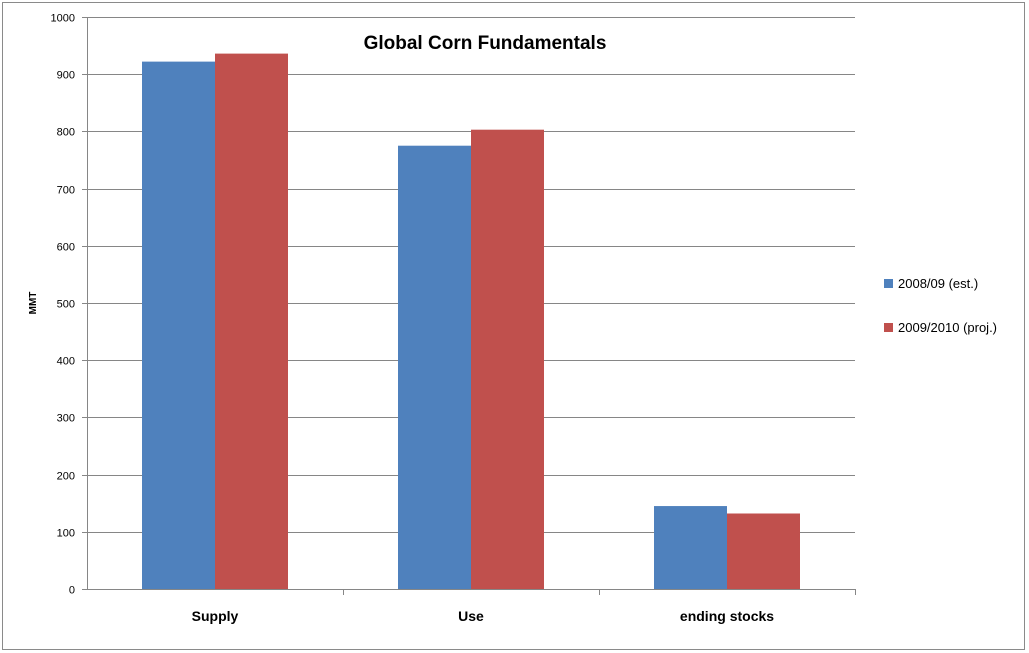 This screenshot has height=653, width=1029. What do you see at coordinates (66, 248) in the screenshot?
I see `y-tick-label: 600` at bounding box center [66, 248].